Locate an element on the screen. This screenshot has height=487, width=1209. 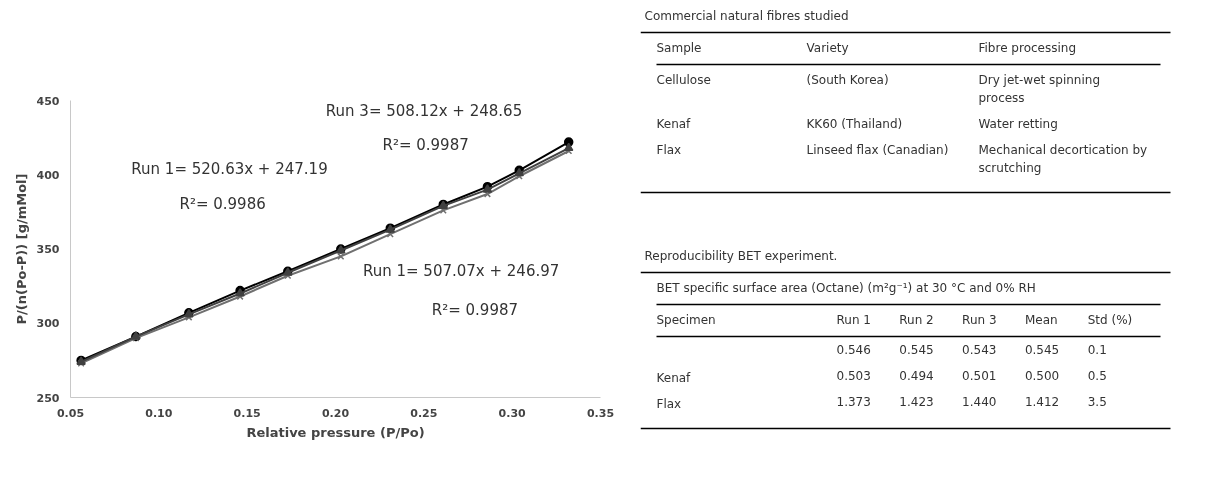
annotation: Run 1= 507.07x + 246.97 is located at coordinates (461, 271).